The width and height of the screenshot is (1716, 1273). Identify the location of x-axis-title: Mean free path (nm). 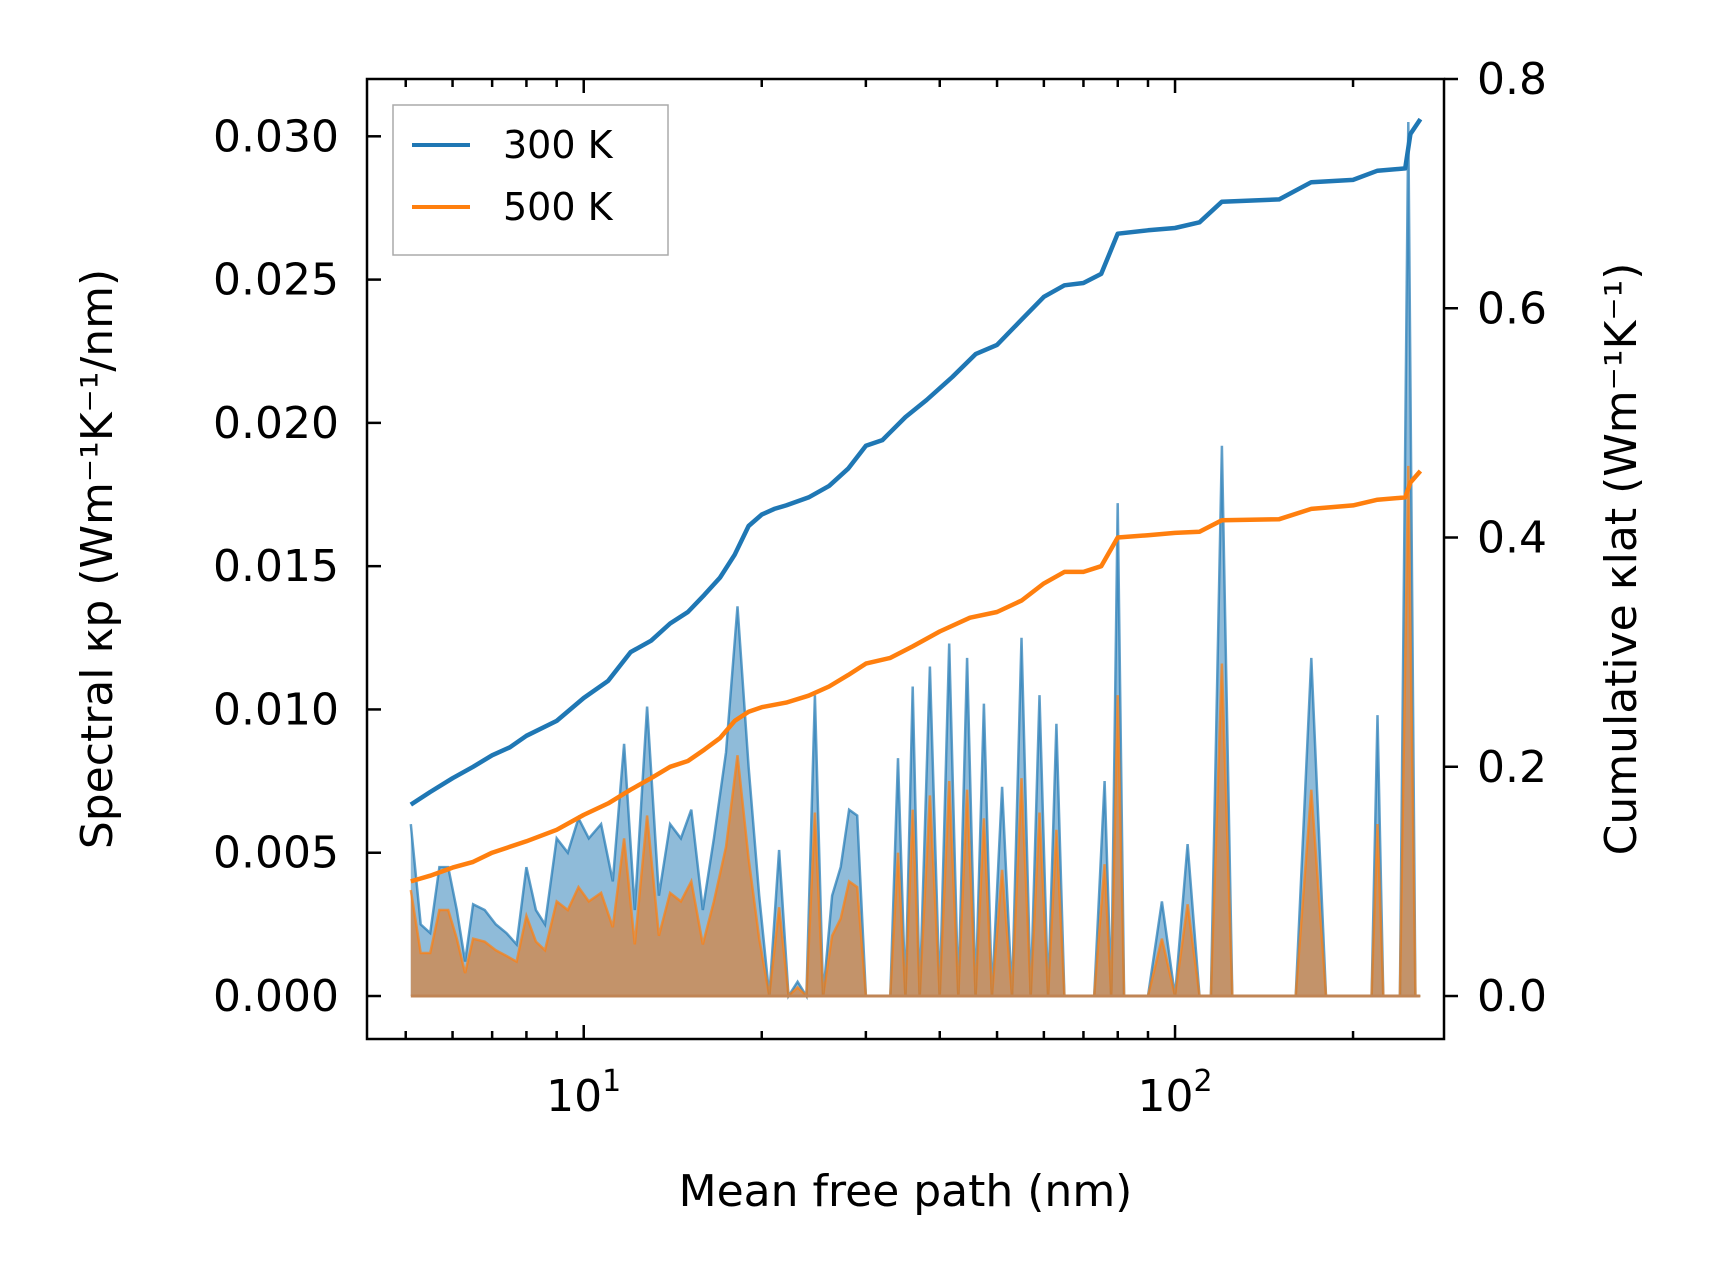
(906, 1191).